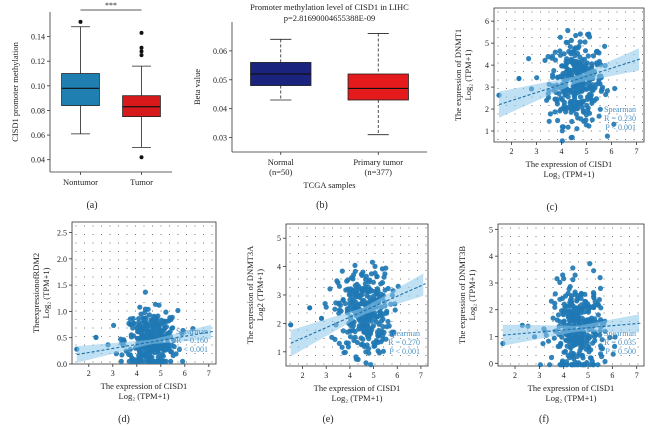  I want to click on y-tick-label: 3, so click(491, 283).